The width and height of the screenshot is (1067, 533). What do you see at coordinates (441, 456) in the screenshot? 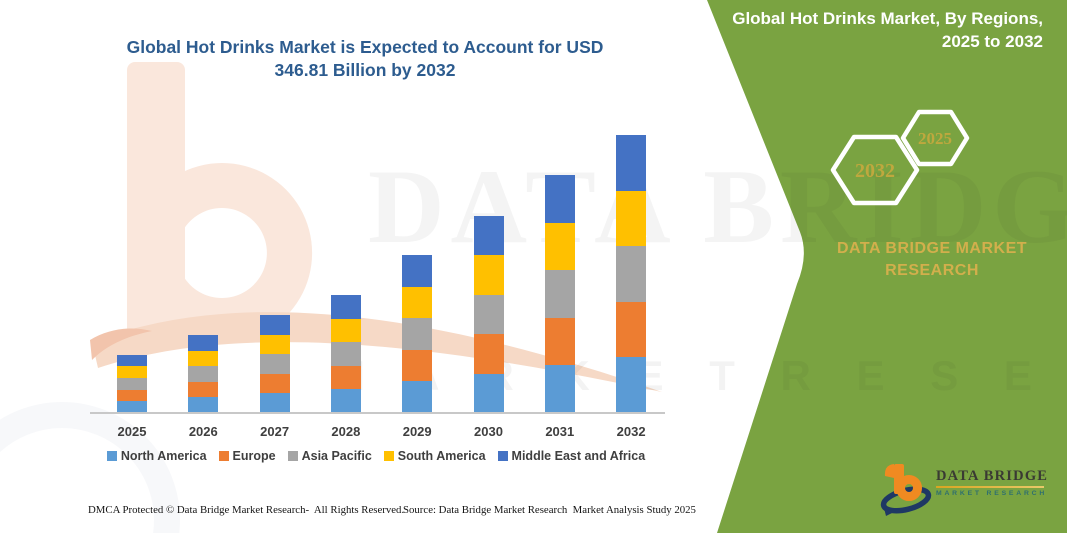
I see `legend-label: South America` at bounding box center [441, 456].